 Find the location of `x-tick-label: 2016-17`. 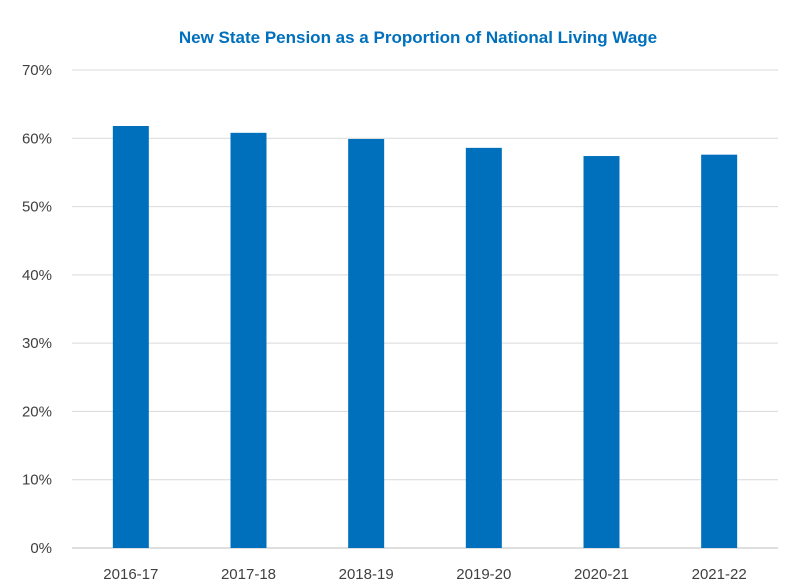

x-tick-label: 2016-17 is located at coordinates (130, 574).